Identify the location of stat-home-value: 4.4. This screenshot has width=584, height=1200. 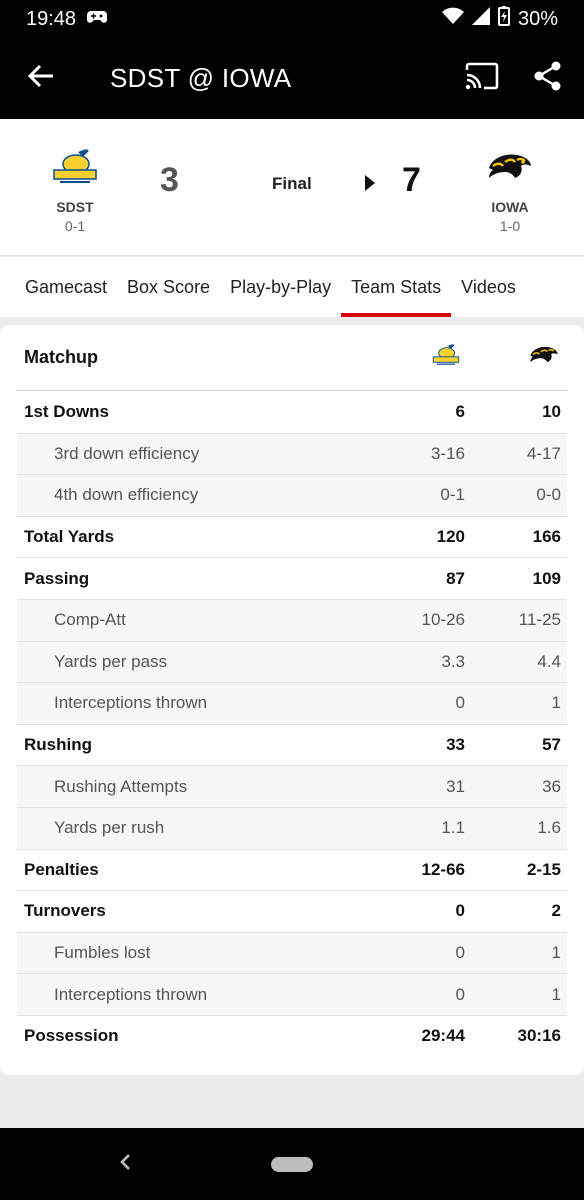
(549, 661).